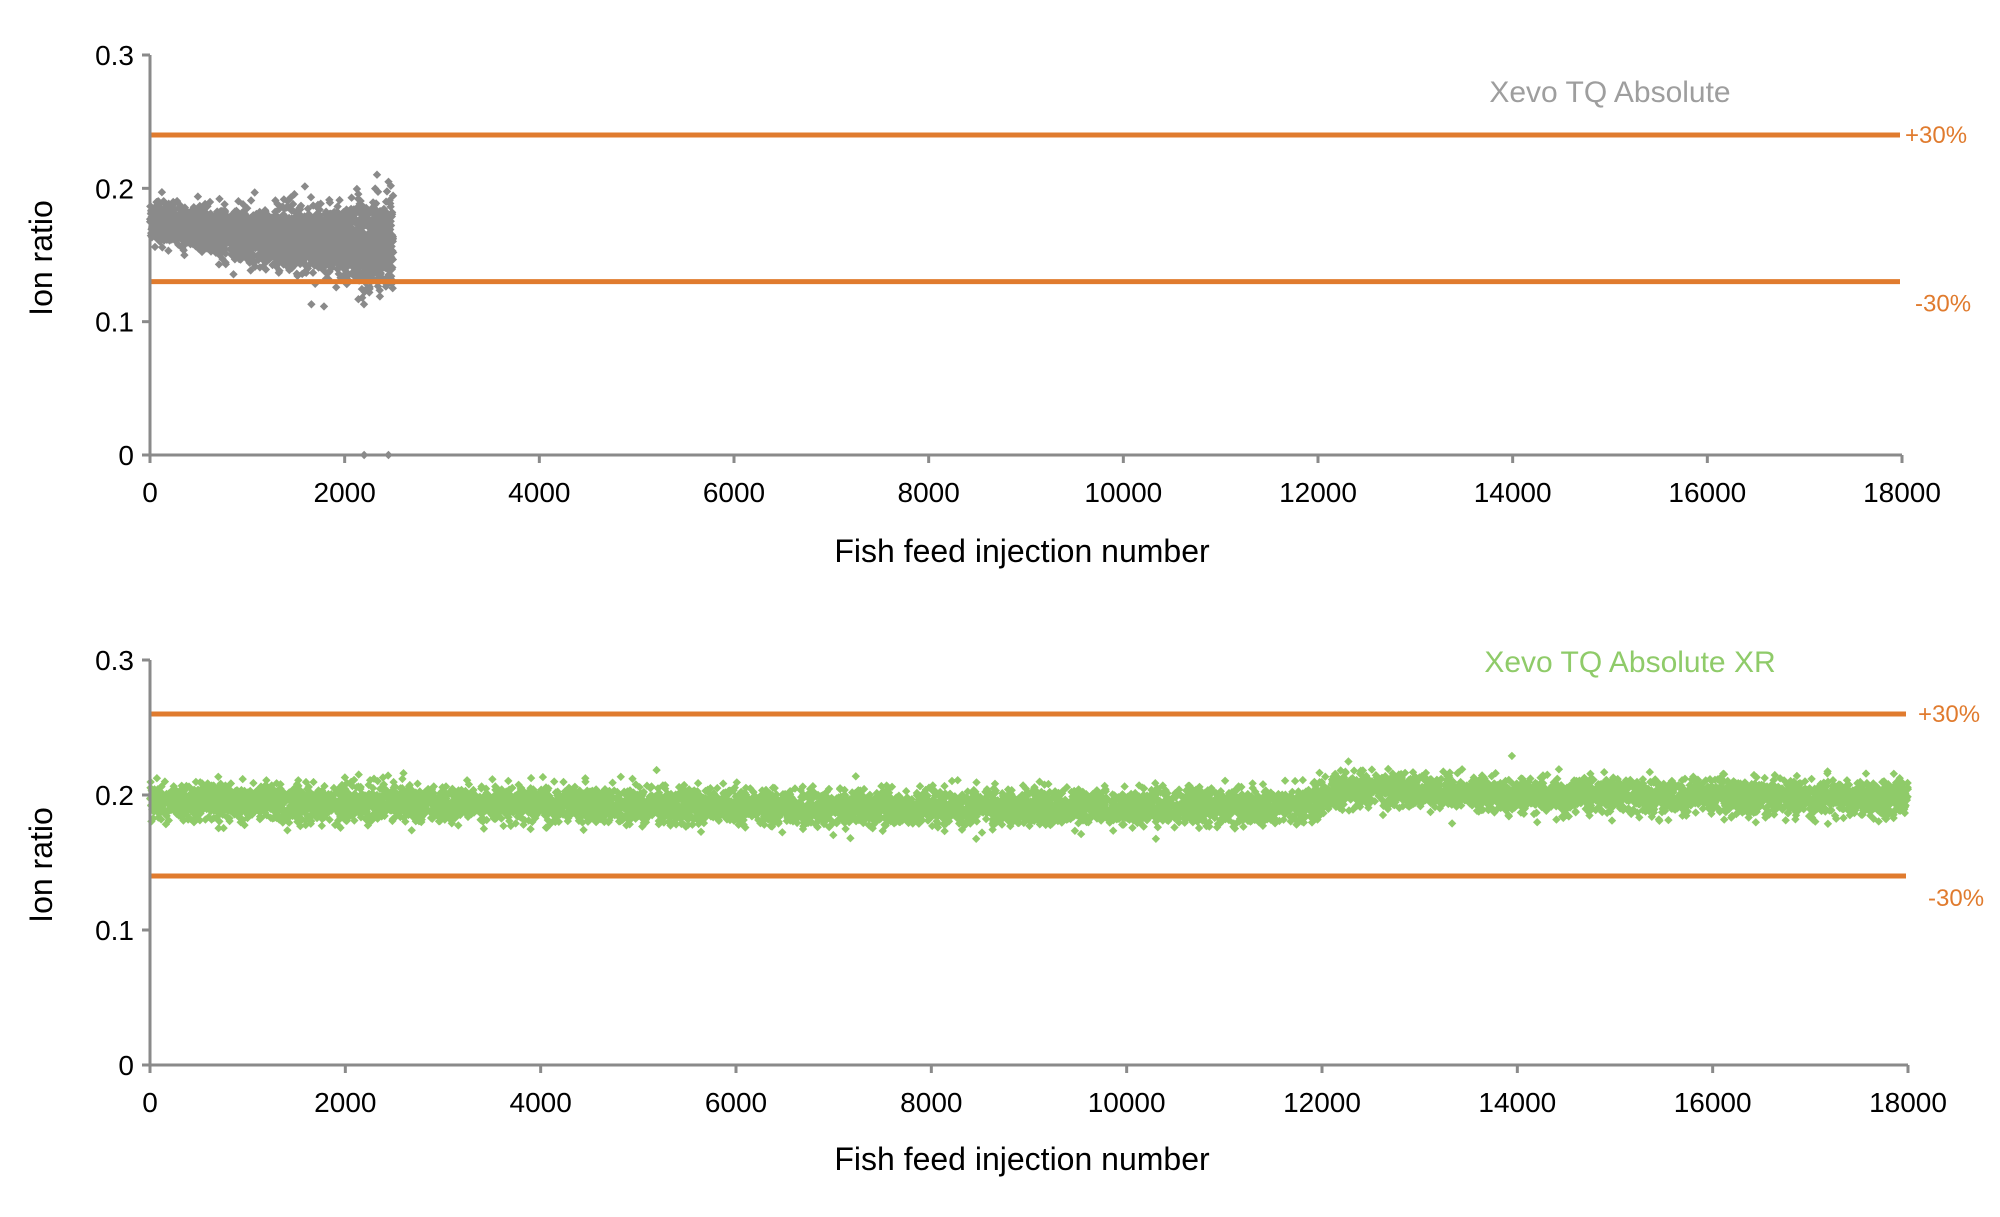 The image size is (2000, 1217). I want to click on scatter-points-bottom, so click(1029, 797).